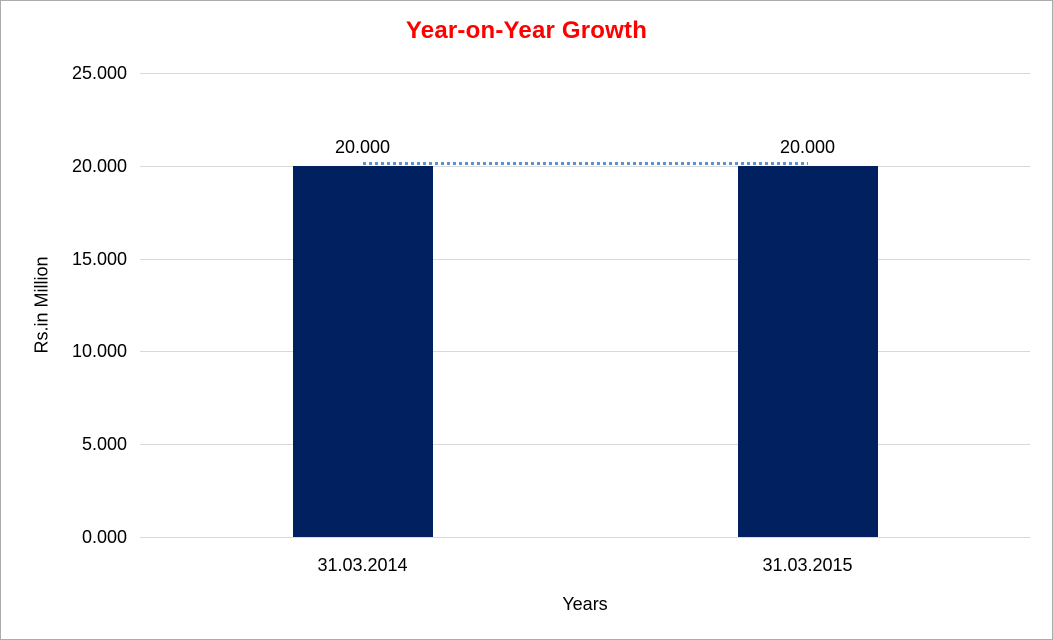 This screenshot has height=640, width=1053. What do you see at coordinates (99, 258) in the screenshot?
I see `y-tick-label: 15.000` at bounding box center [99, 258].